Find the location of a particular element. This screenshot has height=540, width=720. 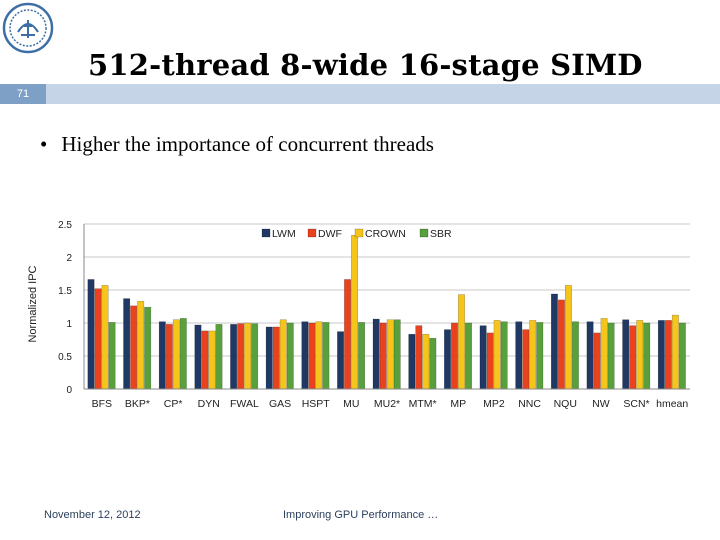

bar-crown-cpstar is located at coordinates (176, 354).